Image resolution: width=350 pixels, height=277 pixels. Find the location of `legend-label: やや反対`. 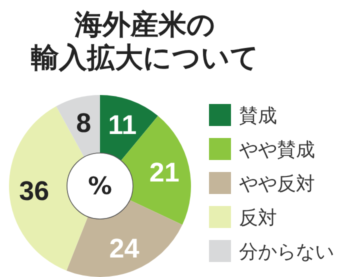

legend-label: やや反対 is located at coordinates (277, 184).